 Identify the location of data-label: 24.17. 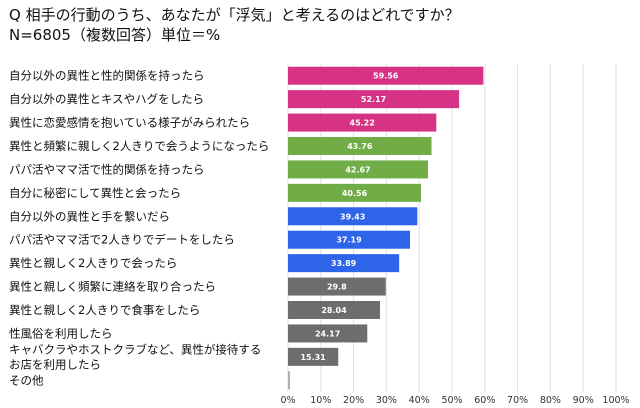
(327, 333).